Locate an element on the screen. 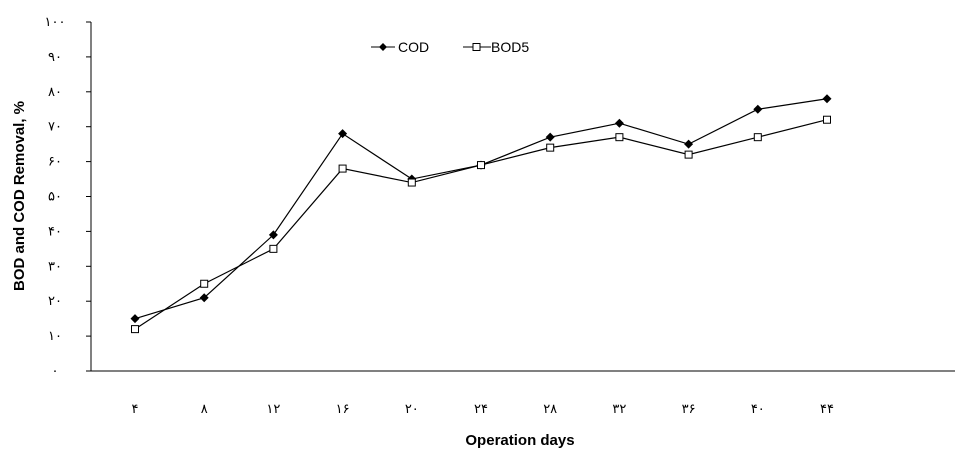  x-tick-label: ۳۶ is located at coordinates (689, 409).